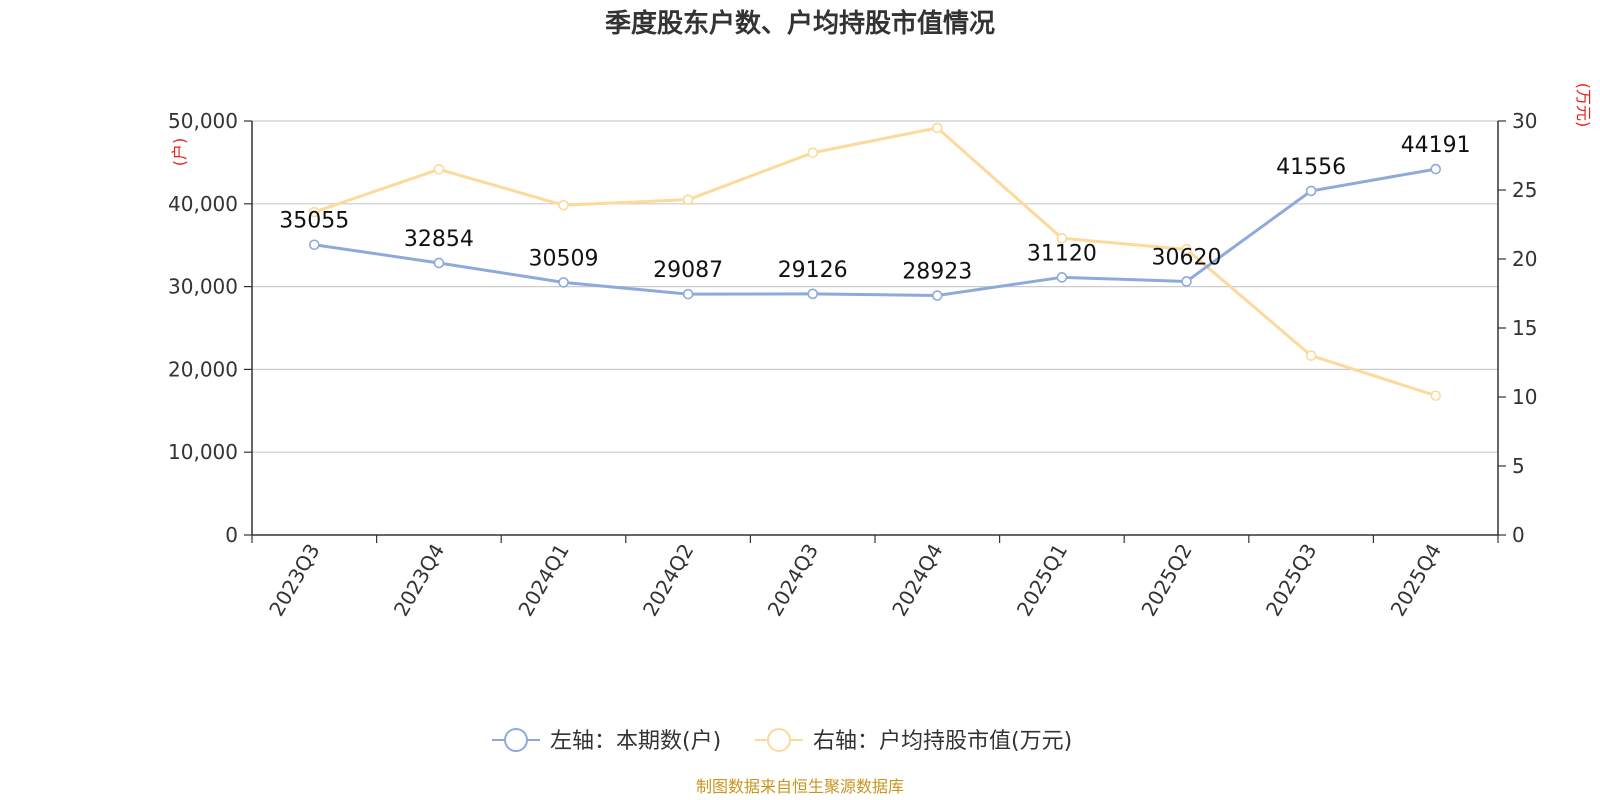  I want to click on data-label: 28923, so click(937, 272).